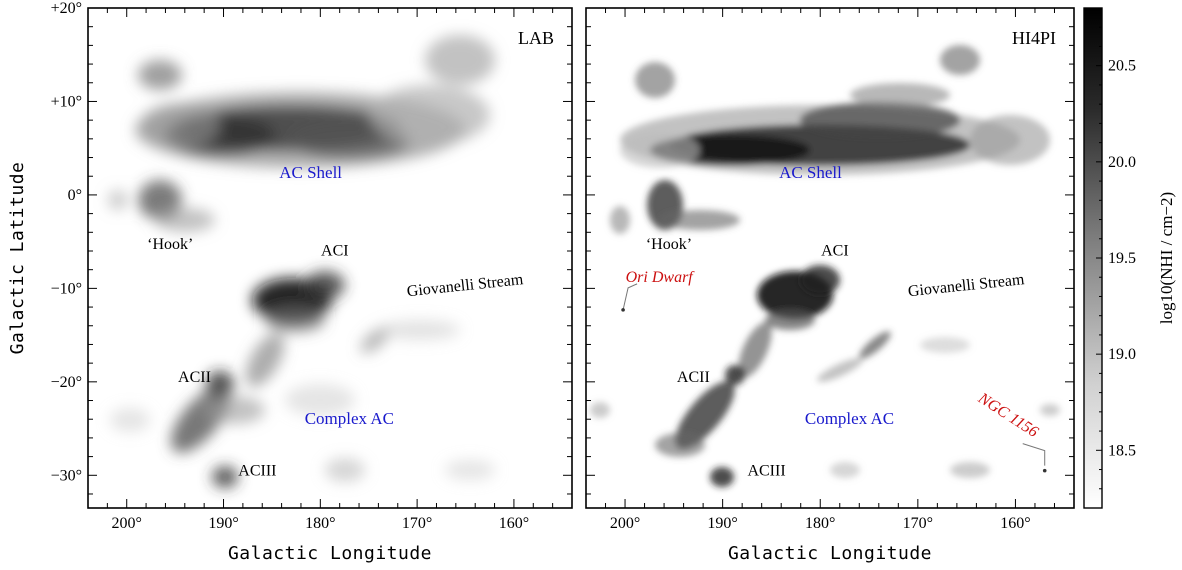  I want to click on colorbar: 20.5 20.0 19.5 19.0 18.5 log10(NHI / cm−2), so click(1129, 258).